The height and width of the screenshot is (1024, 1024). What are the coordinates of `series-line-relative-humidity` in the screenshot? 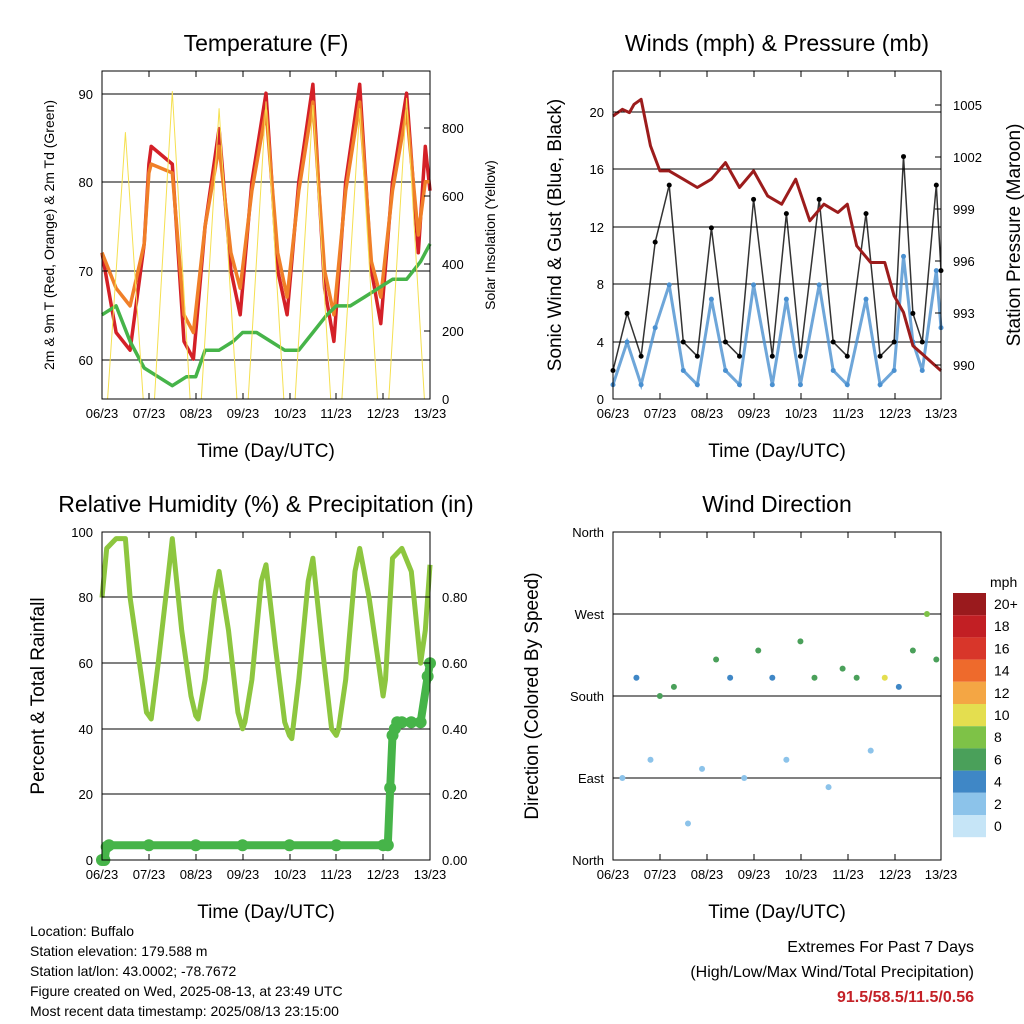 It's located at (266, 639).